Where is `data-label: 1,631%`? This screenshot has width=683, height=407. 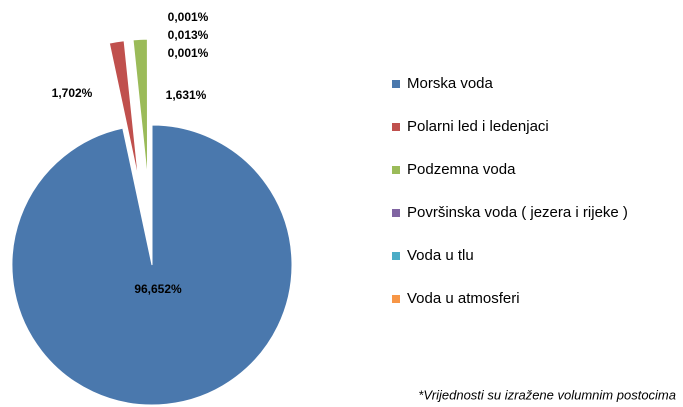
data-label: 1,631% is located at coordinates (186, 95).